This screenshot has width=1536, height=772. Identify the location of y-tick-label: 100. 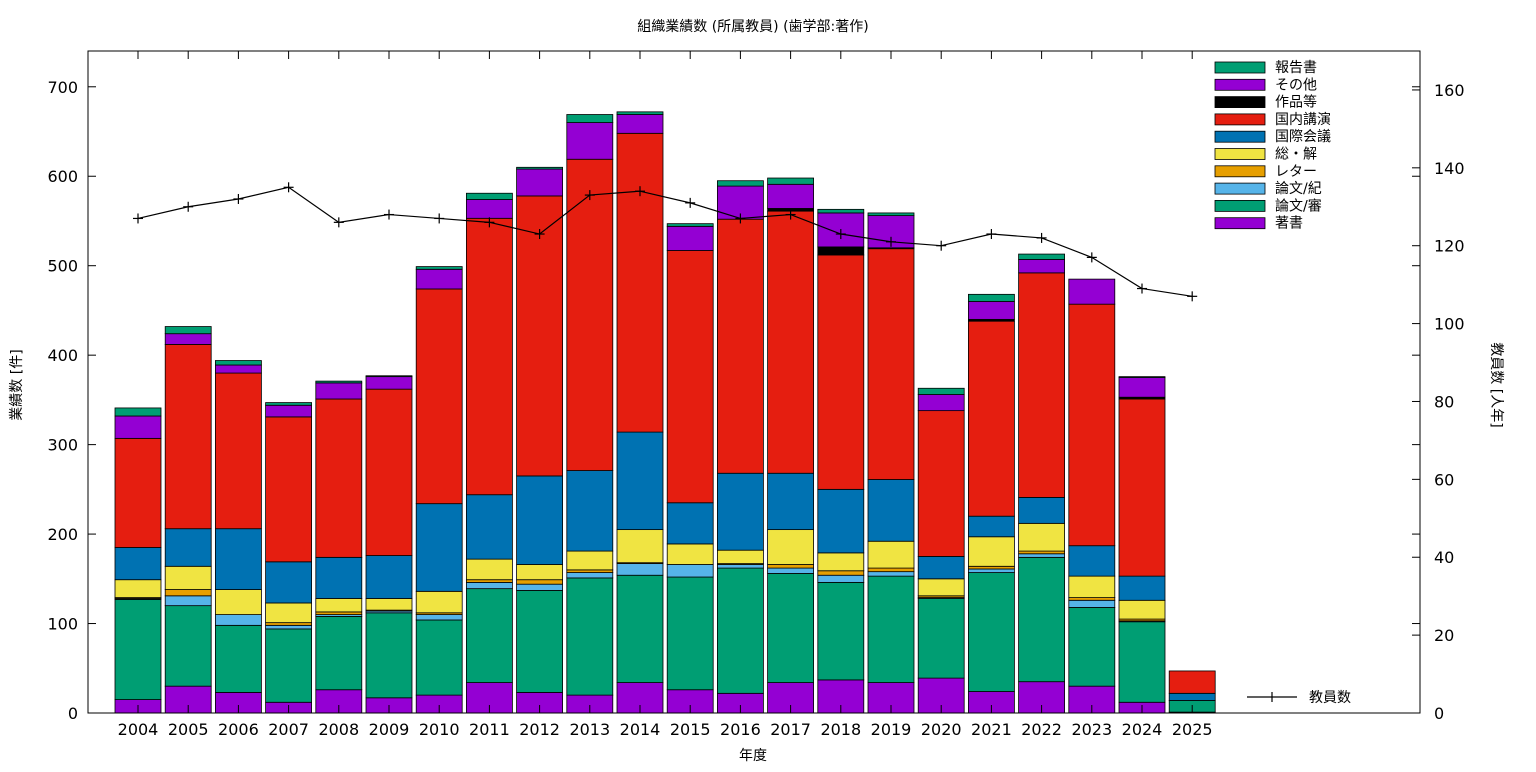
(62, 624).